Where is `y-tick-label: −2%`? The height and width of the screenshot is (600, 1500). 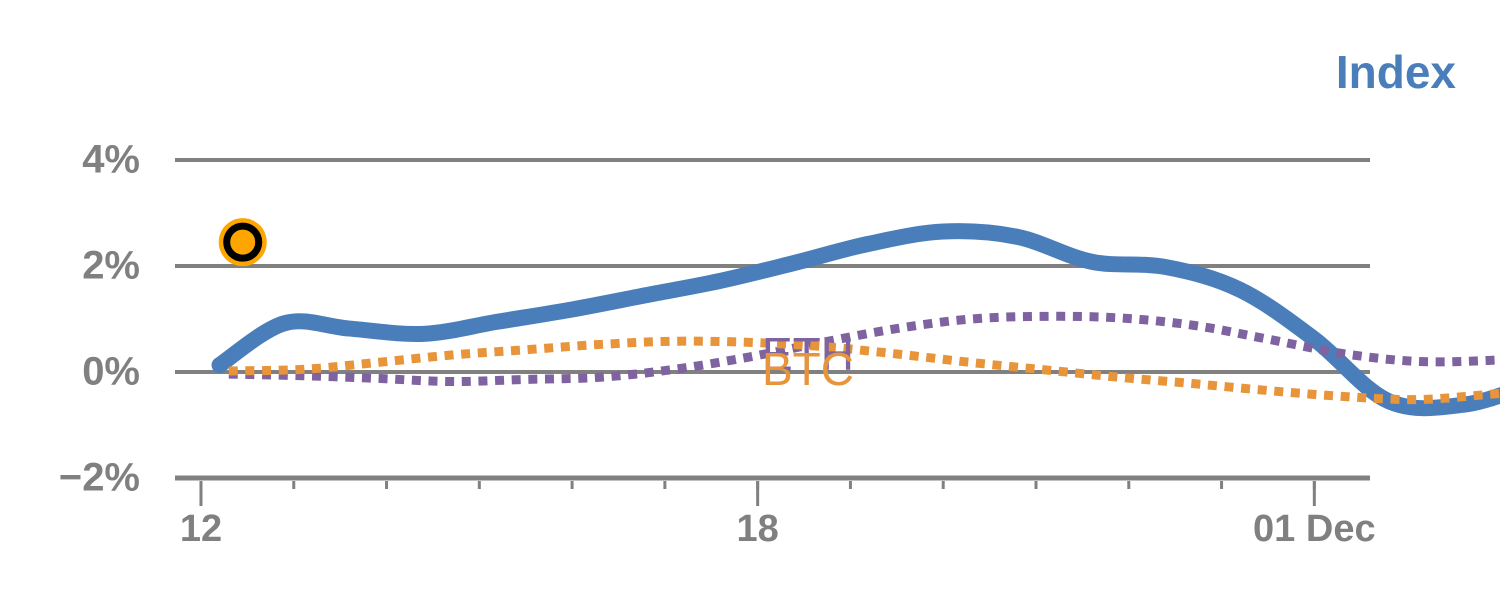
y-tick-label: −2% is located at coordinates (99, 478).